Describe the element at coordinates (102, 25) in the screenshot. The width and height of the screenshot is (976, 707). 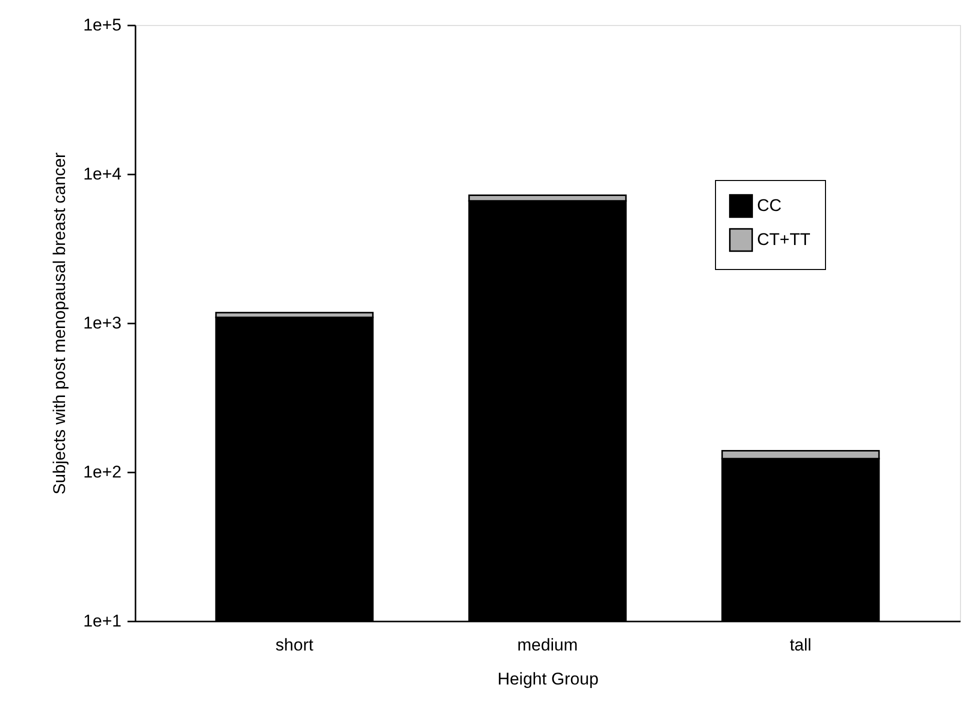
I see `y-tick-label: 1e+5` at that location.